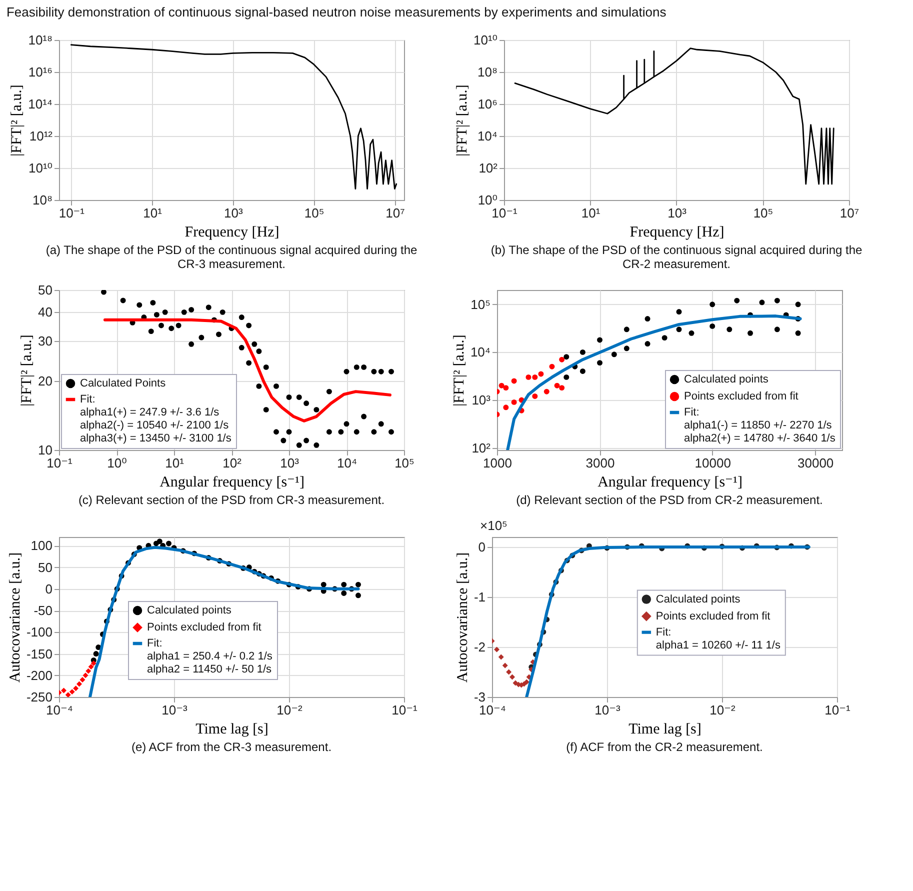  I want to click on y-tick-label: 10⁰, so click(488, 200).